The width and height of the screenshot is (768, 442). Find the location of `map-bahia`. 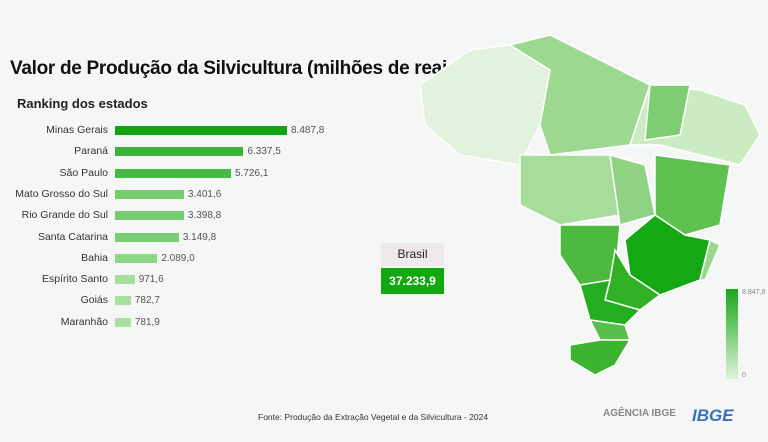

map-bahia is located at coordinates (692, 195).